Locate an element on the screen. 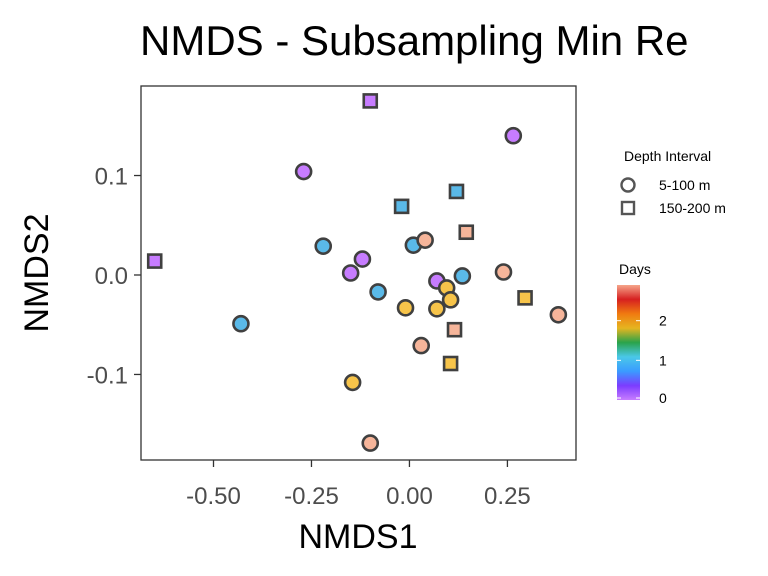  legend-circle-key is located at coordinates (628, 185).